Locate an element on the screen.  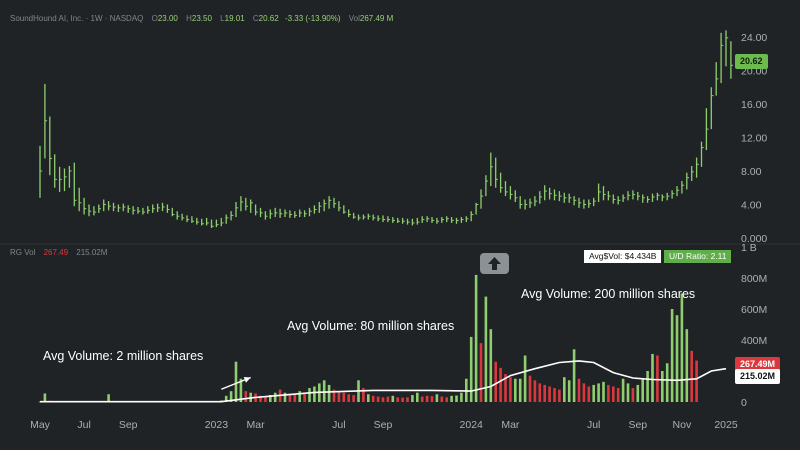
x-tick-label: 2024 is located at coordinates (472, 425).